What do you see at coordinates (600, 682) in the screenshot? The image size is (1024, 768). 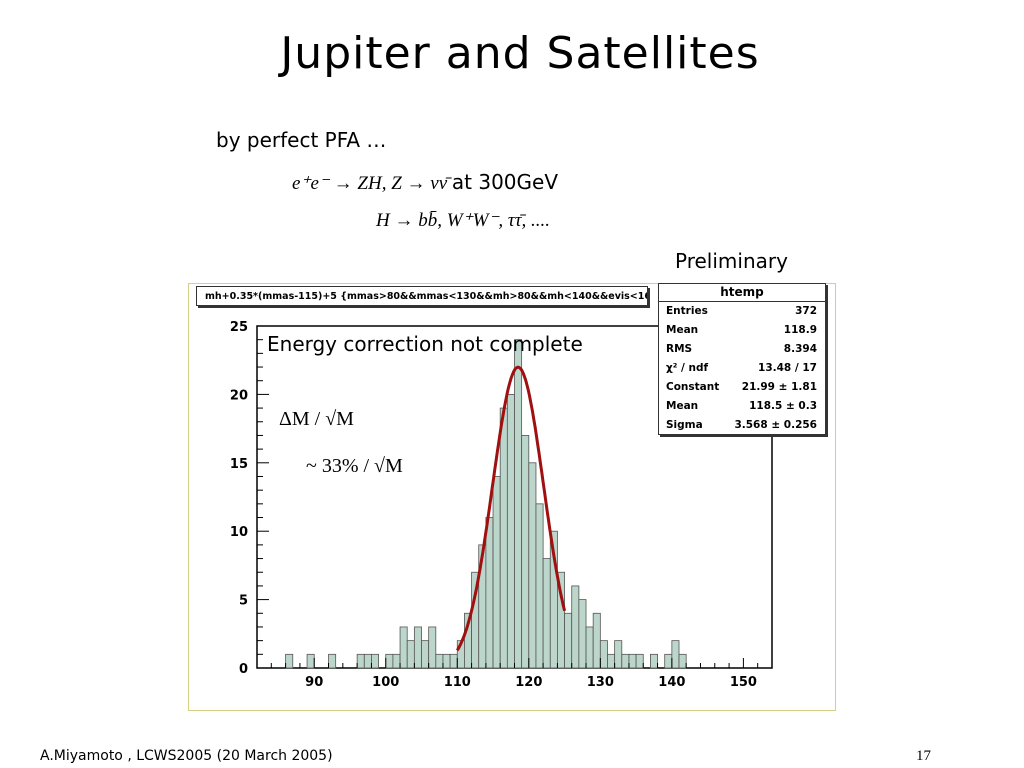 I see `x-tick-label: 130` at bounding box center [600, 682].